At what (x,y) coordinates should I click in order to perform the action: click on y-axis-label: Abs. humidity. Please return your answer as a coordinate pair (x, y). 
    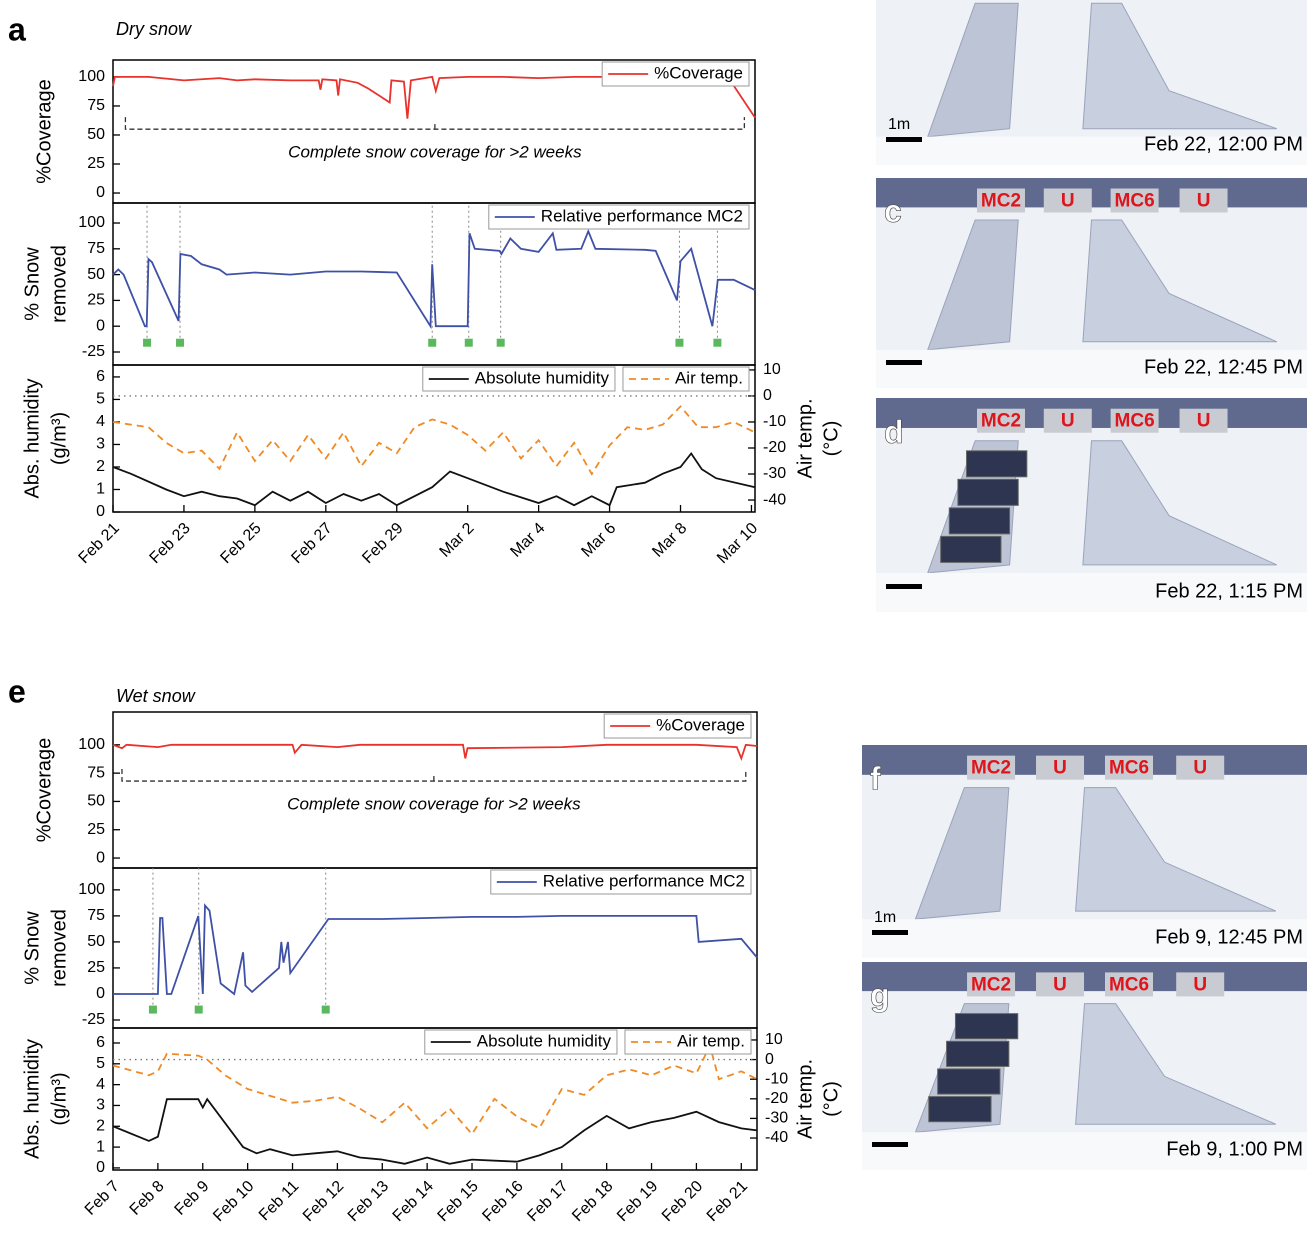
    Looking at the image, I should click on (32, 438).